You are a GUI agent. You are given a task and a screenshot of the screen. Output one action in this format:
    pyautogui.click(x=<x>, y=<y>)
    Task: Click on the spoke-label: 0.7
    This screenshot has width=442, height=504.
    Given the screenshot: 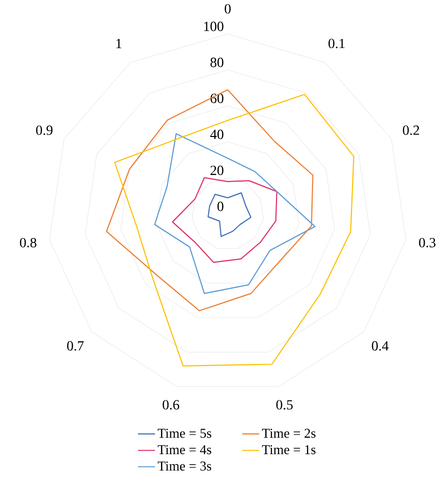 What is the action you would take?
    pyautogui.click(x=75, y=346)
    